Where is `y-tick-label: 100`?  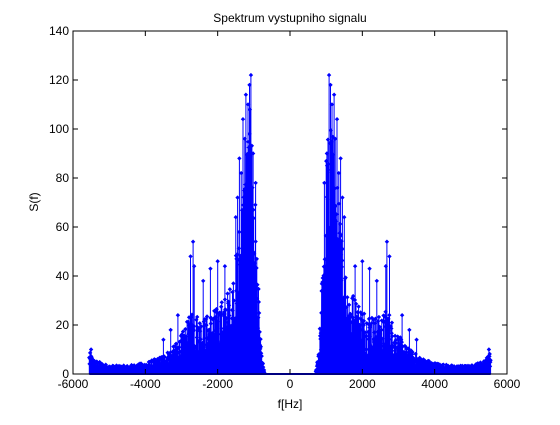
y-tick-label: 100 is located at coordinates (59, 129).